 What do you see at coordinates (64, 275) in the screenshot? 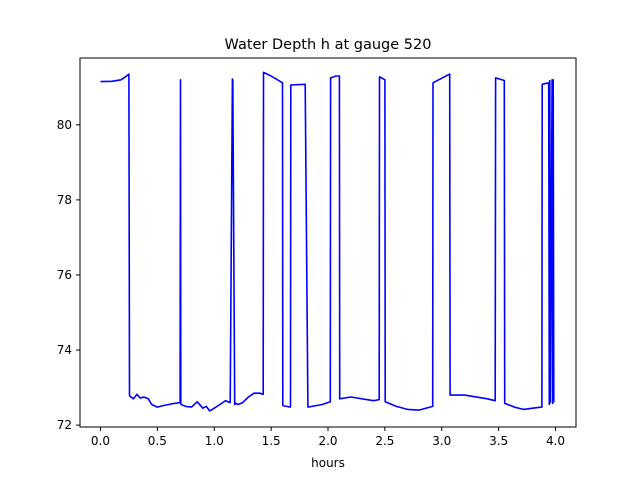
I see `y-tick-label: 76` at bounding box center [64, 275].